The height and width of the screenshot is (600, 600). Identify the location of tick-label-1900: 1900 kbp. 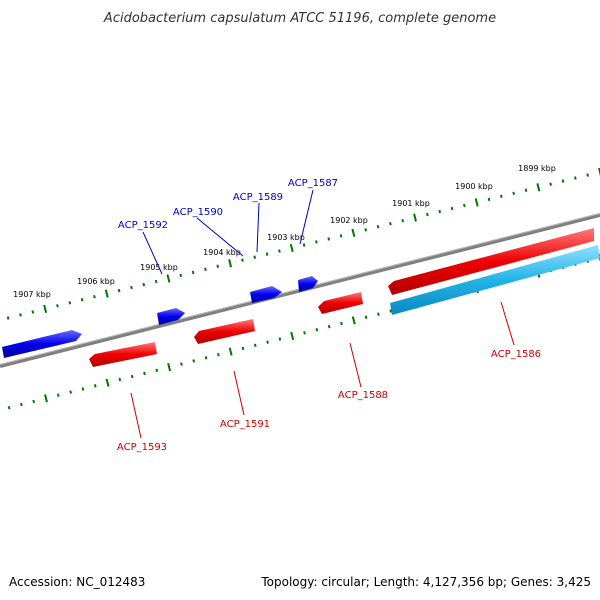
(474, 186).